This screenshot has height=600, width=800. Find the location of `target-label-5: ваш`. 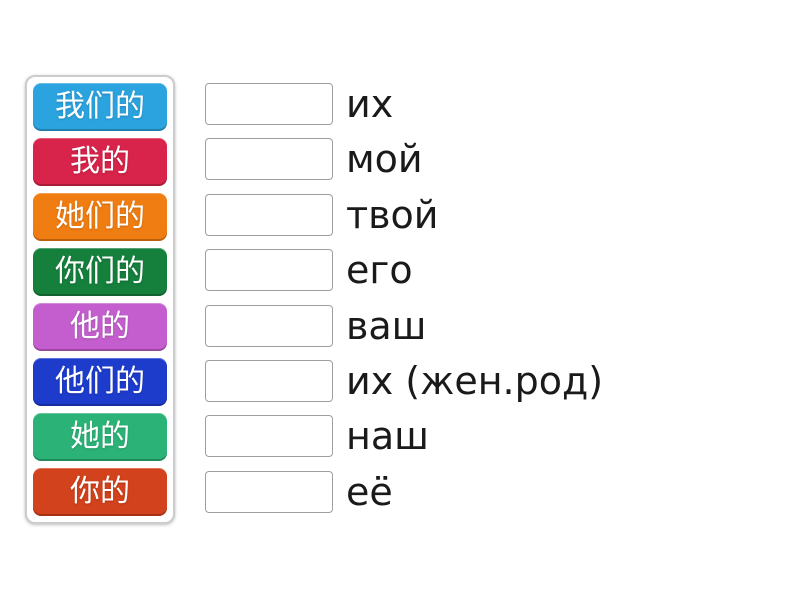

target-label-5: ваш is located at coordinates (386, 325).